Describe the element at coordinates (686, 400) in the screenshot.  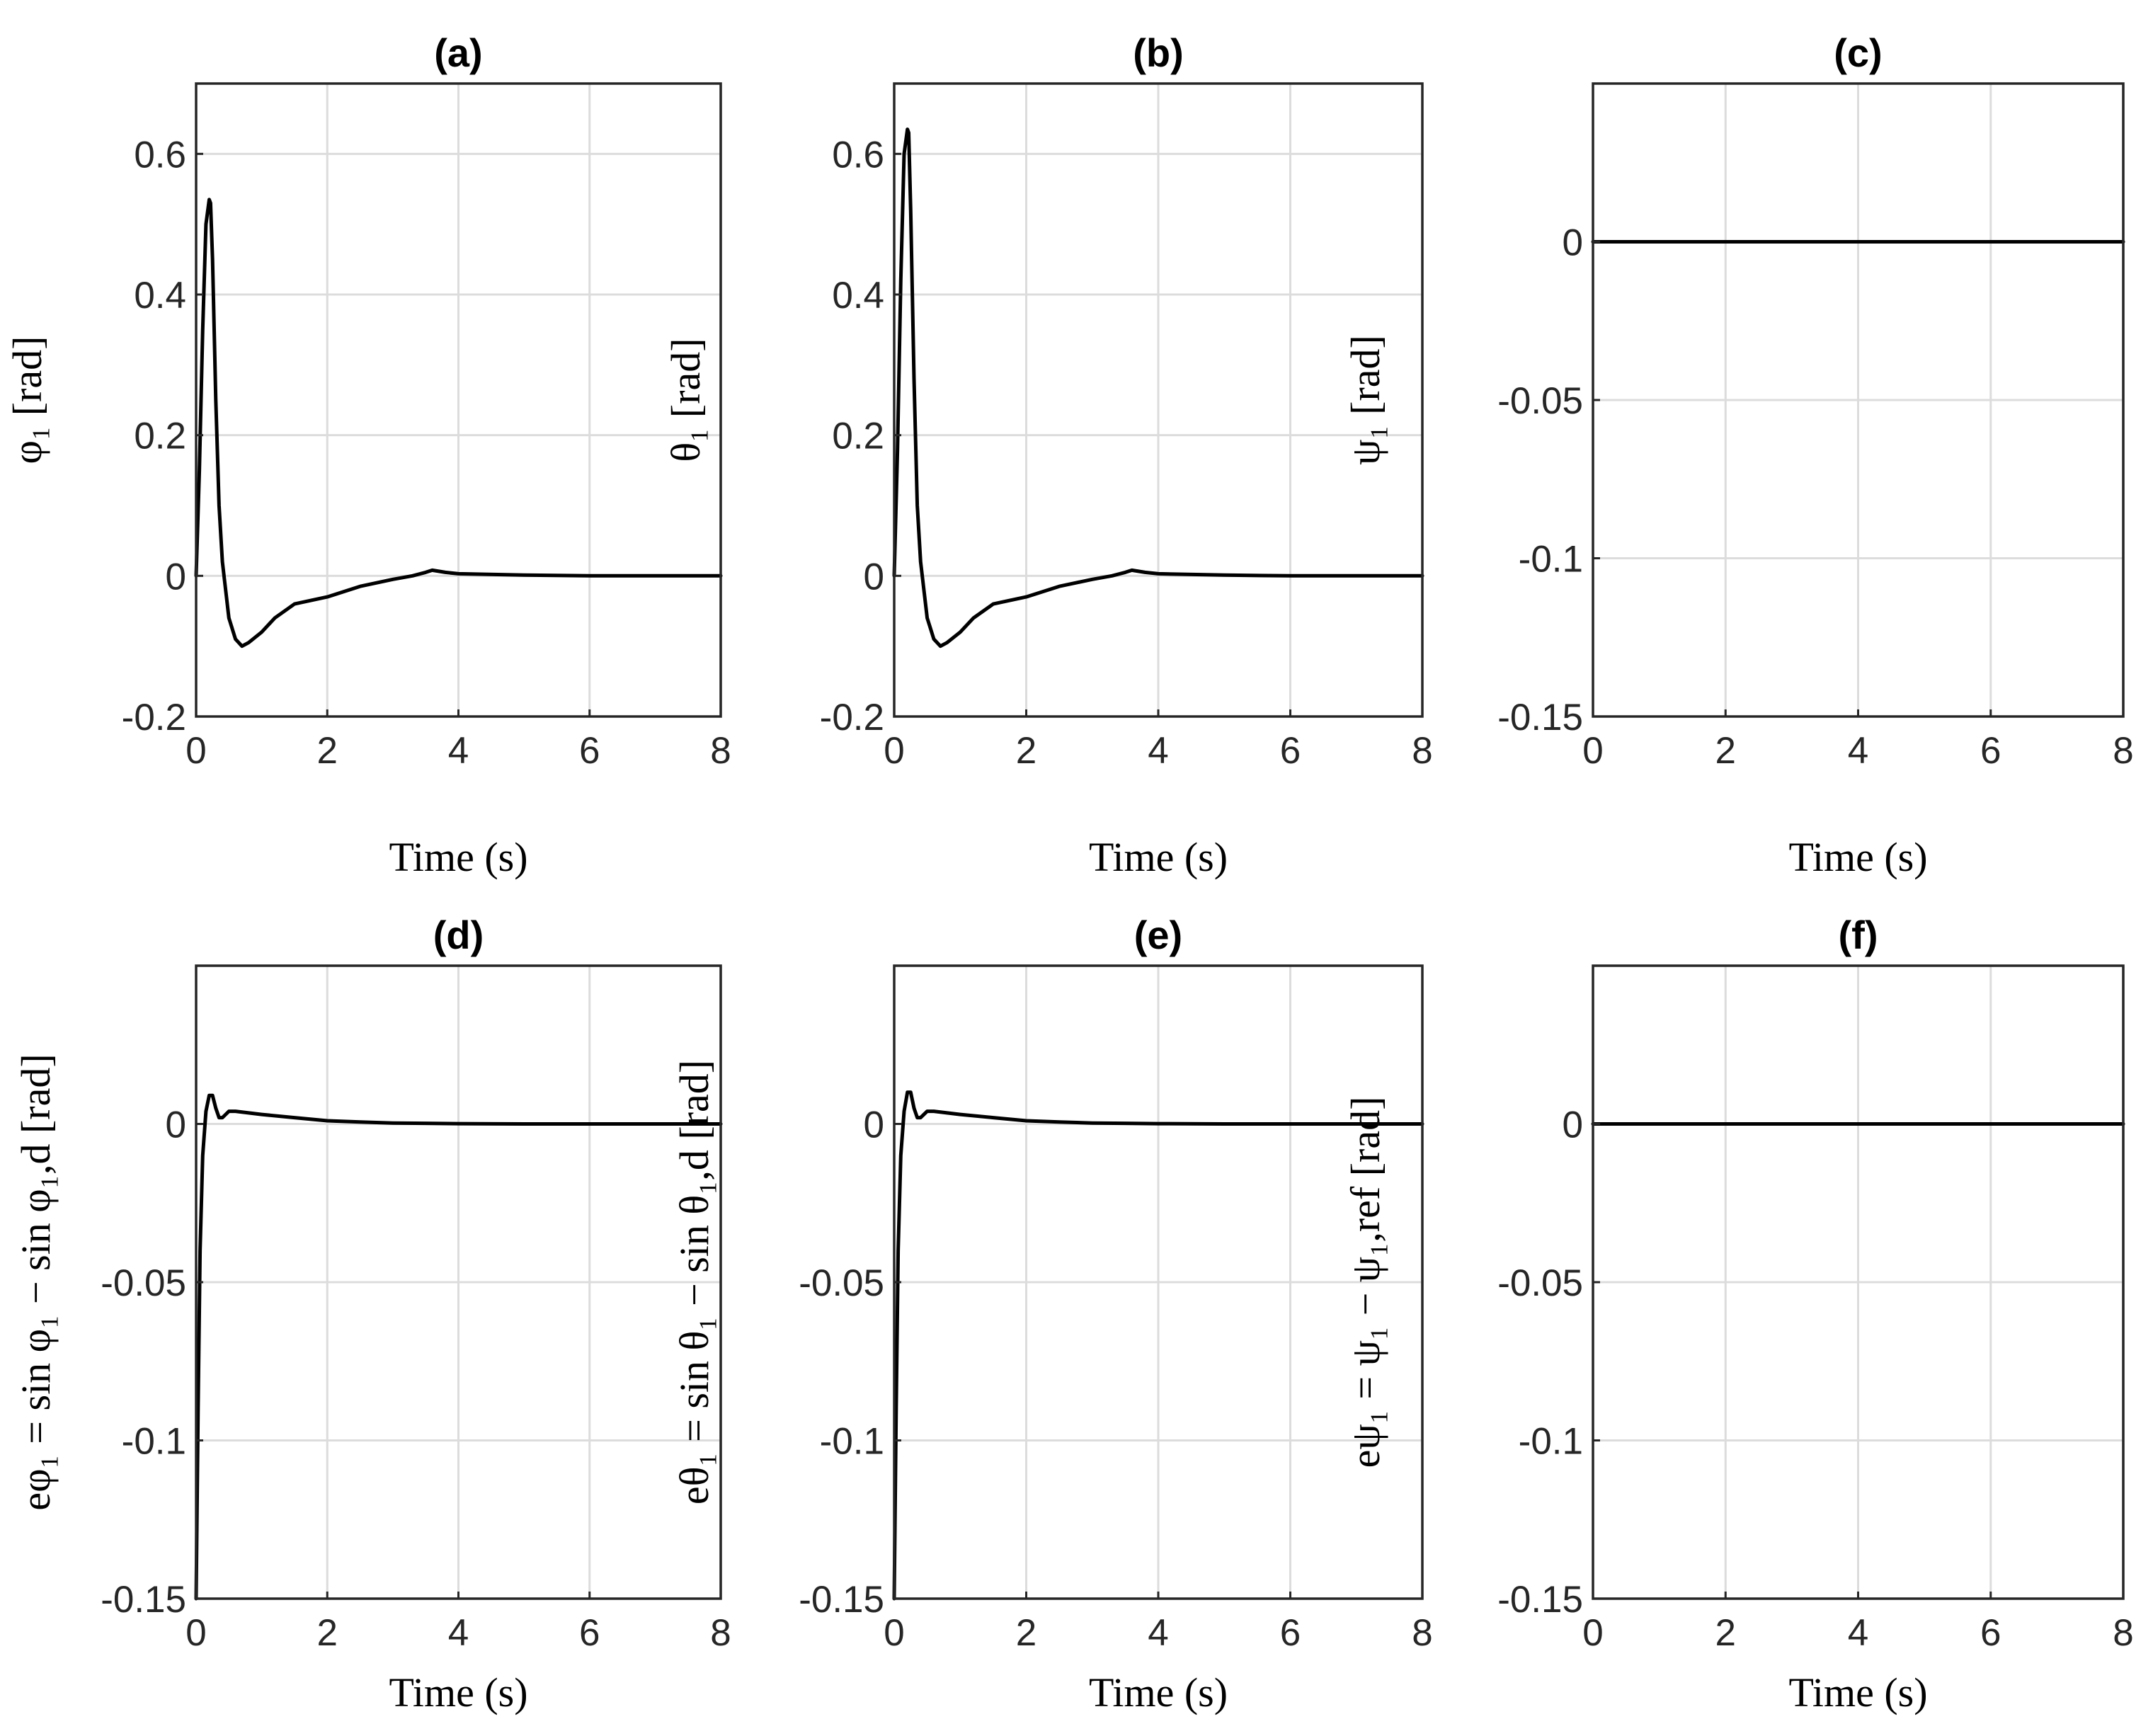
I see `y-axis-label: θ₁ [rad]` at that location.